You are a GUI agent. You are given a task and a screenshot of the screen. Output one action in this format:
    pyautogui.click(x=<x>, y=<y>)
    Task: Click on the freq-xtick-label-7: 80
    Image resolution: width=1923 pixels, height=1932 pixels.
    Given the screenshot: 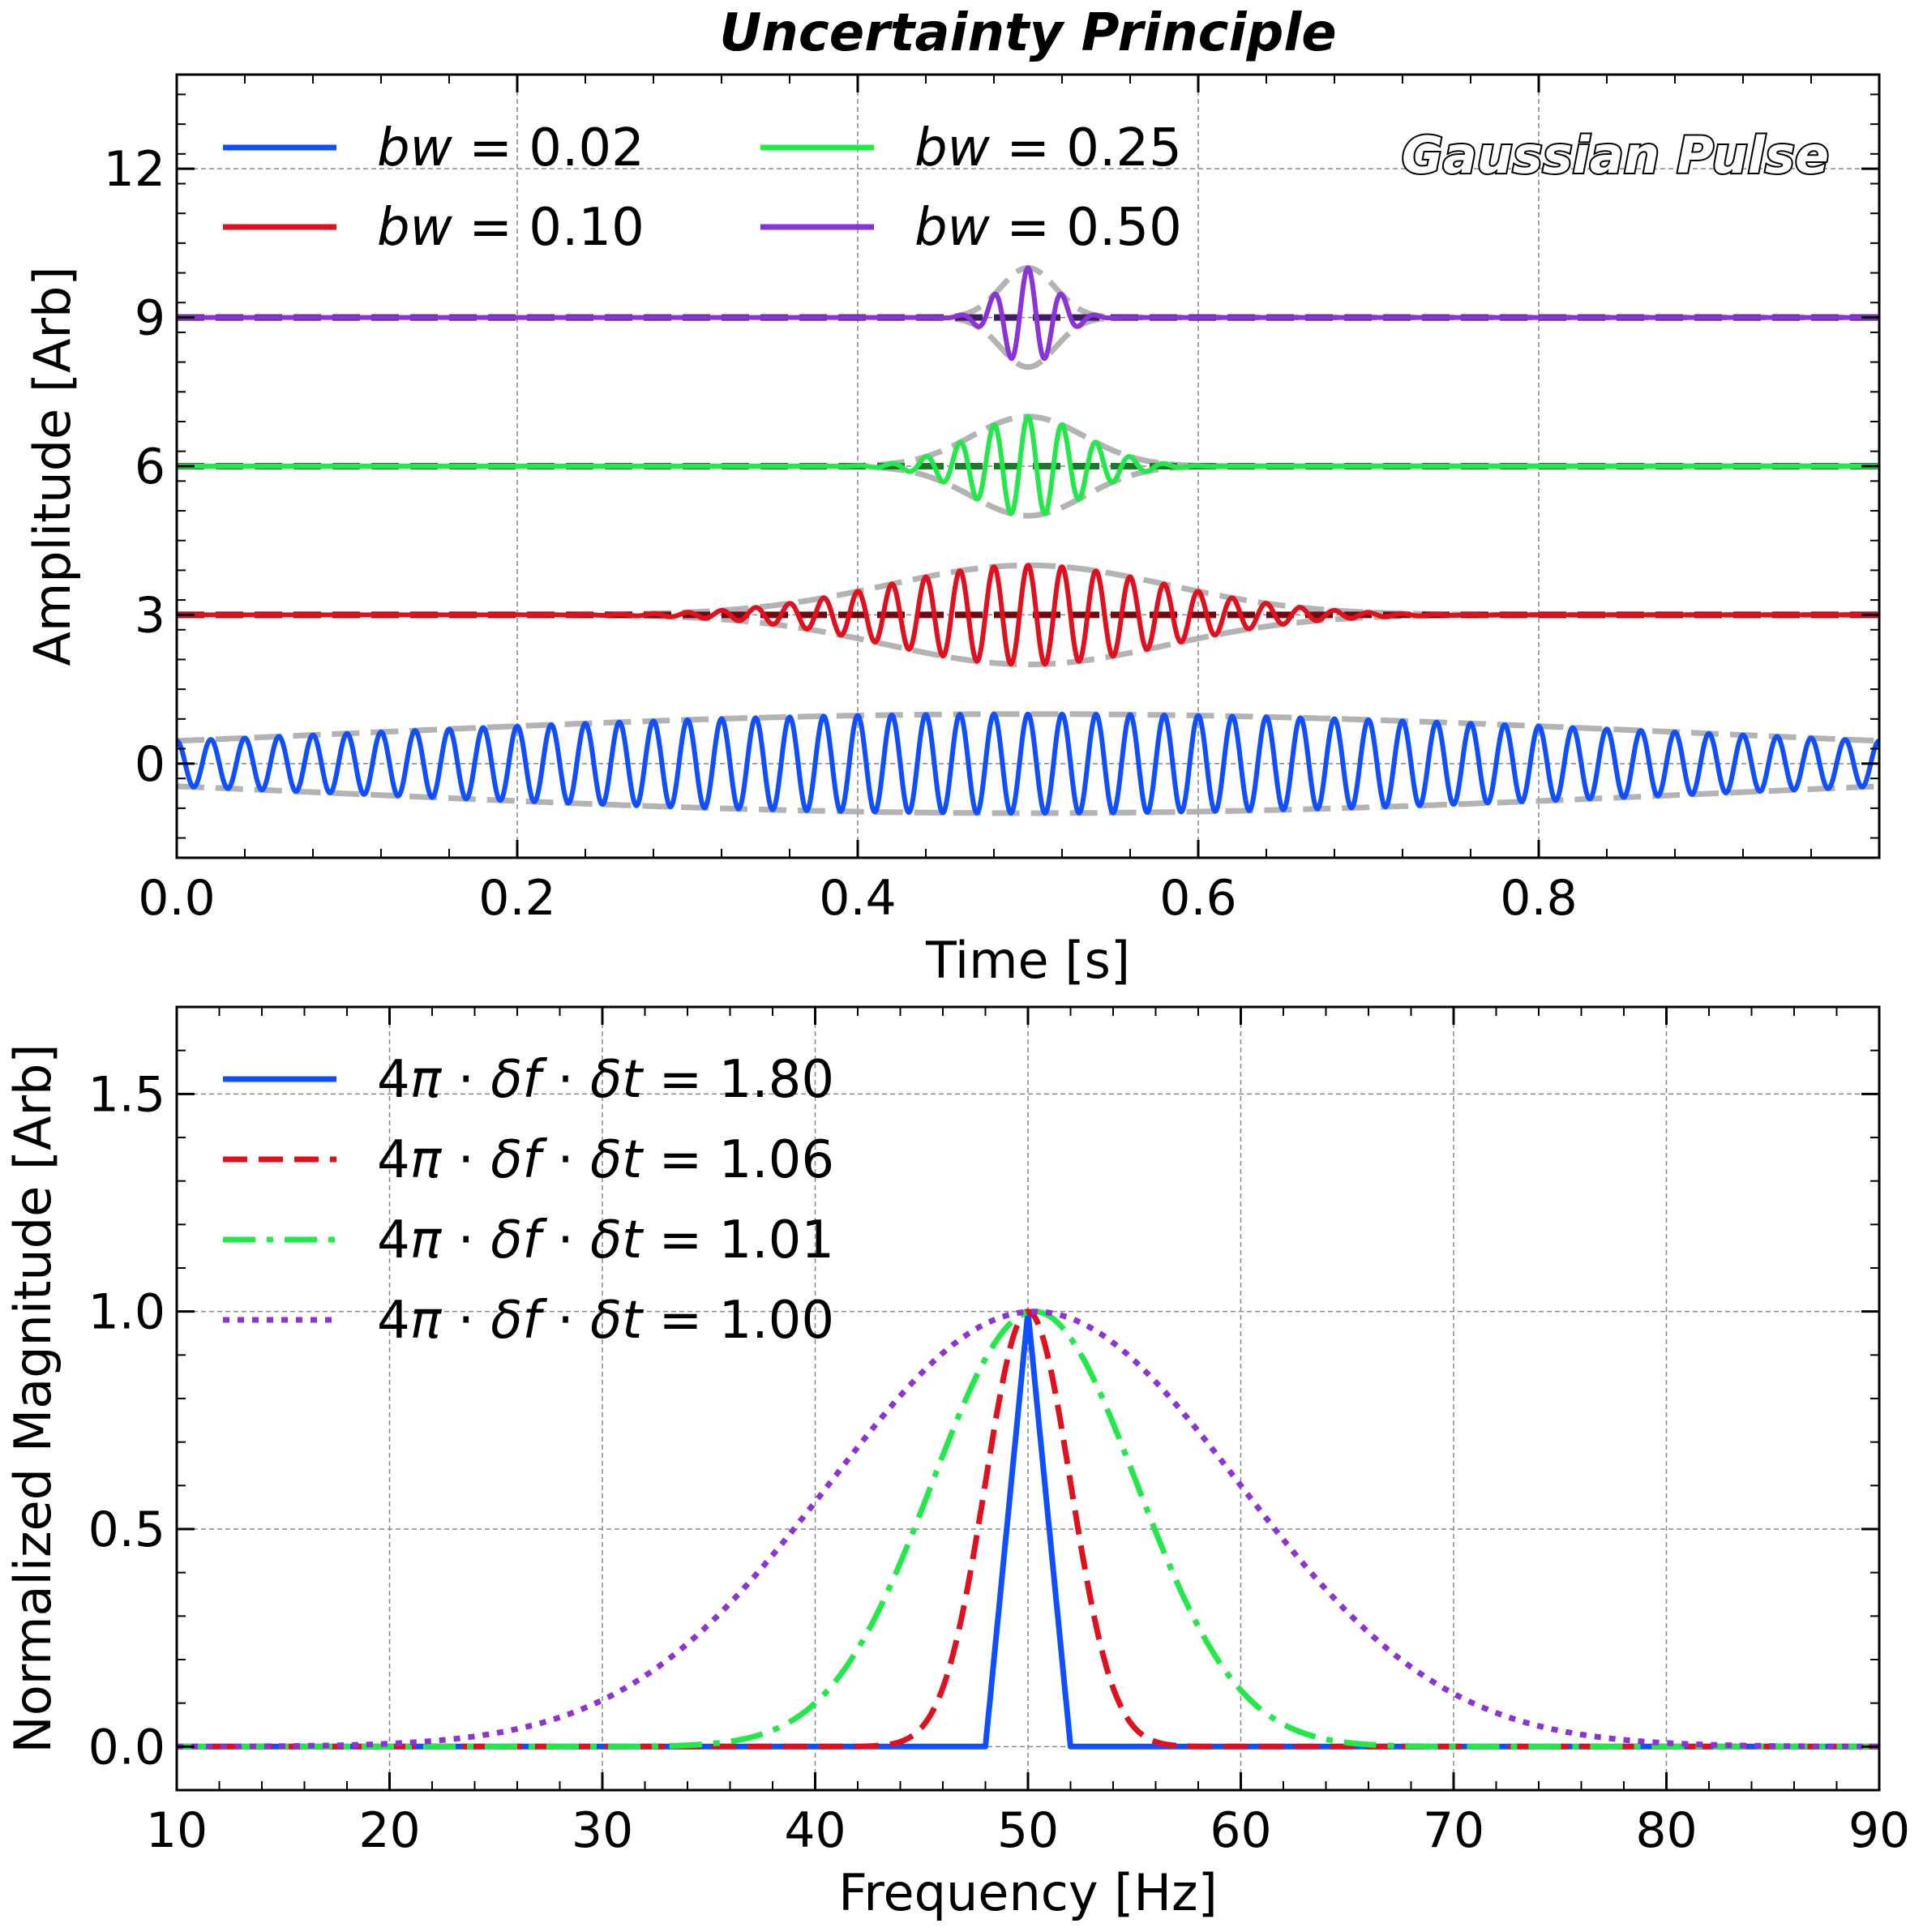 What is the action you would take?
    pyautogui.click(x=1666, y=1830)
    